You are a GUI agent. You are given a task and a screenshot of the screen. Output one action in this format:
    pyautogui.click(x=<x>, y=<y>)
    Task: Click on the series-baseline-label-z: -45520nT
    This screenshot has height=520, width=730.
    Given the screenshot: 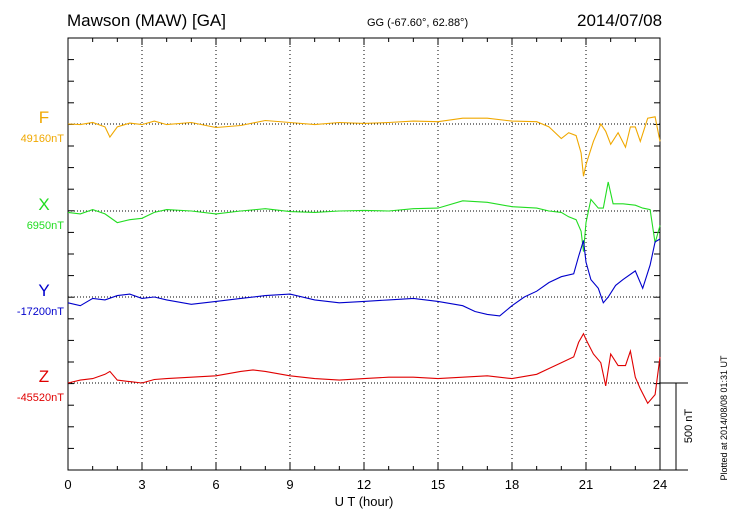 What is the action you would take?
    pyautogui.click(x=40, y=398)
    